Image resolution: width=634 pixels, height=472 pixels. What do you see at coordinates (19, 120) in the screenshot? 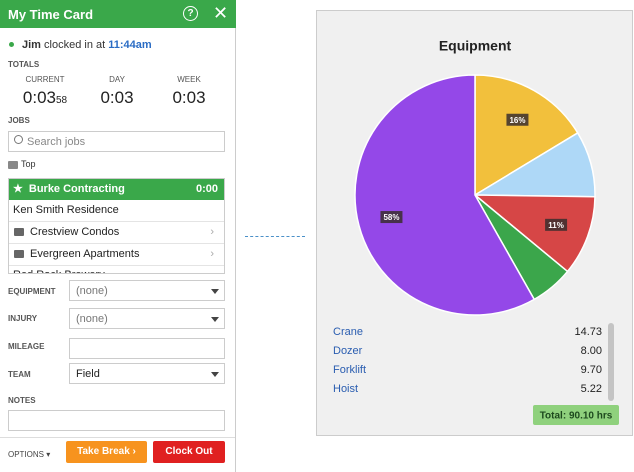
I see `jobs-label: JOBS` at bounding box center [19, 120].